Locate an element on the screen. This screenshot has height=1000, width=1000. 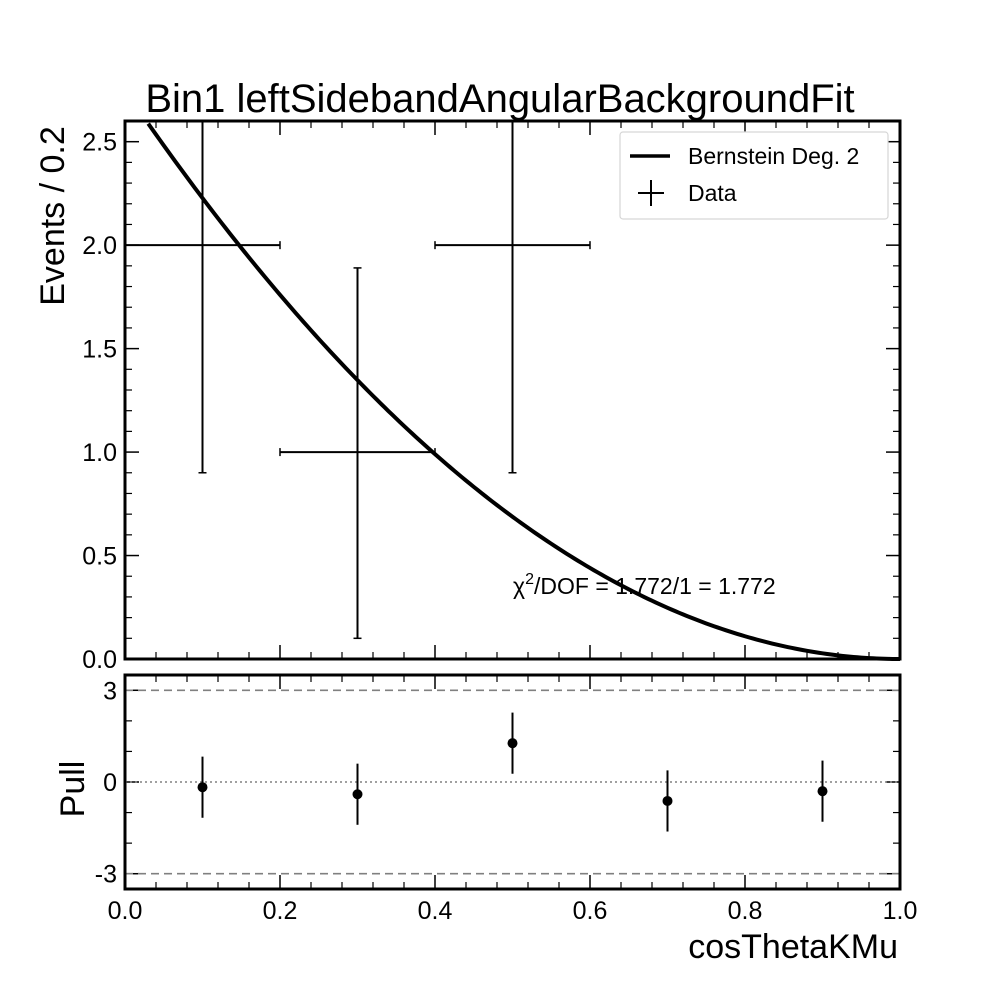
top-ytick-label: 0.0 is located at coordinates (99, 660).